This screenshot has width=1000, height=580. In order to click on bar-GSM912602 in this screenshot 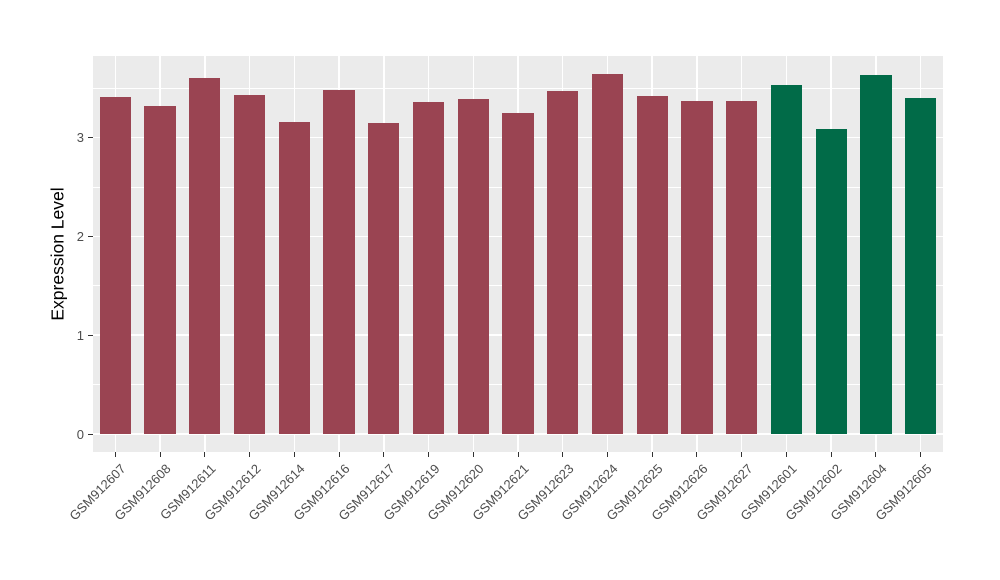, I will do `click(831, 281)`.